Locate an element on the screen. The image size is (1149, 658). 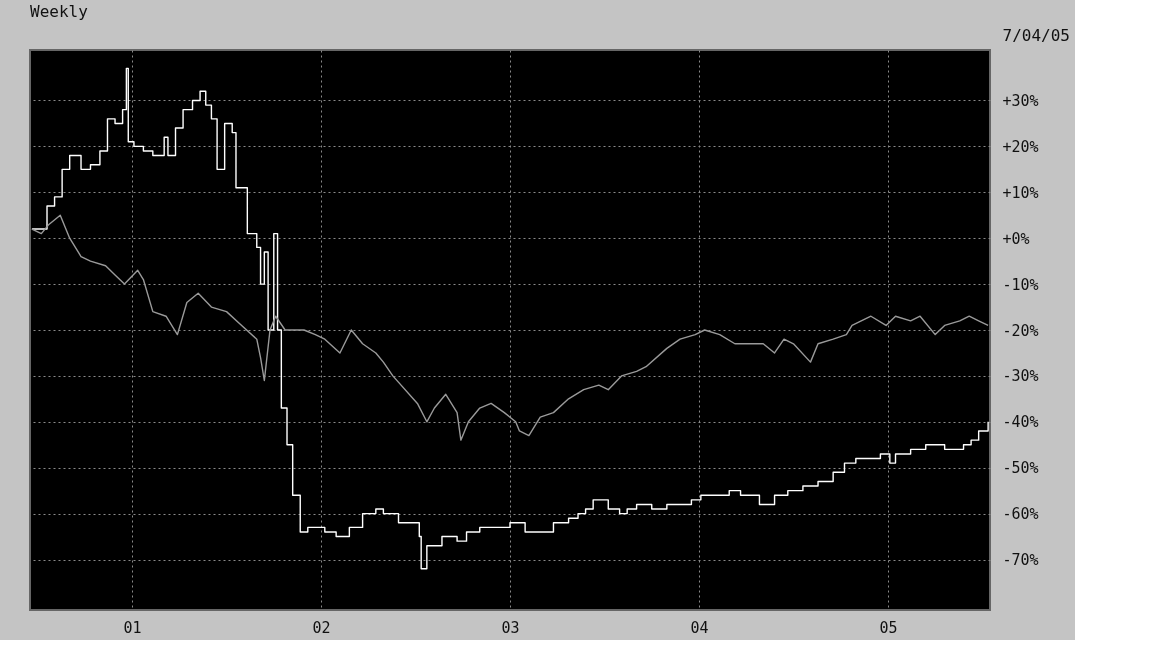
y-tick-label: +20% is located at coordinates (1020, 146).